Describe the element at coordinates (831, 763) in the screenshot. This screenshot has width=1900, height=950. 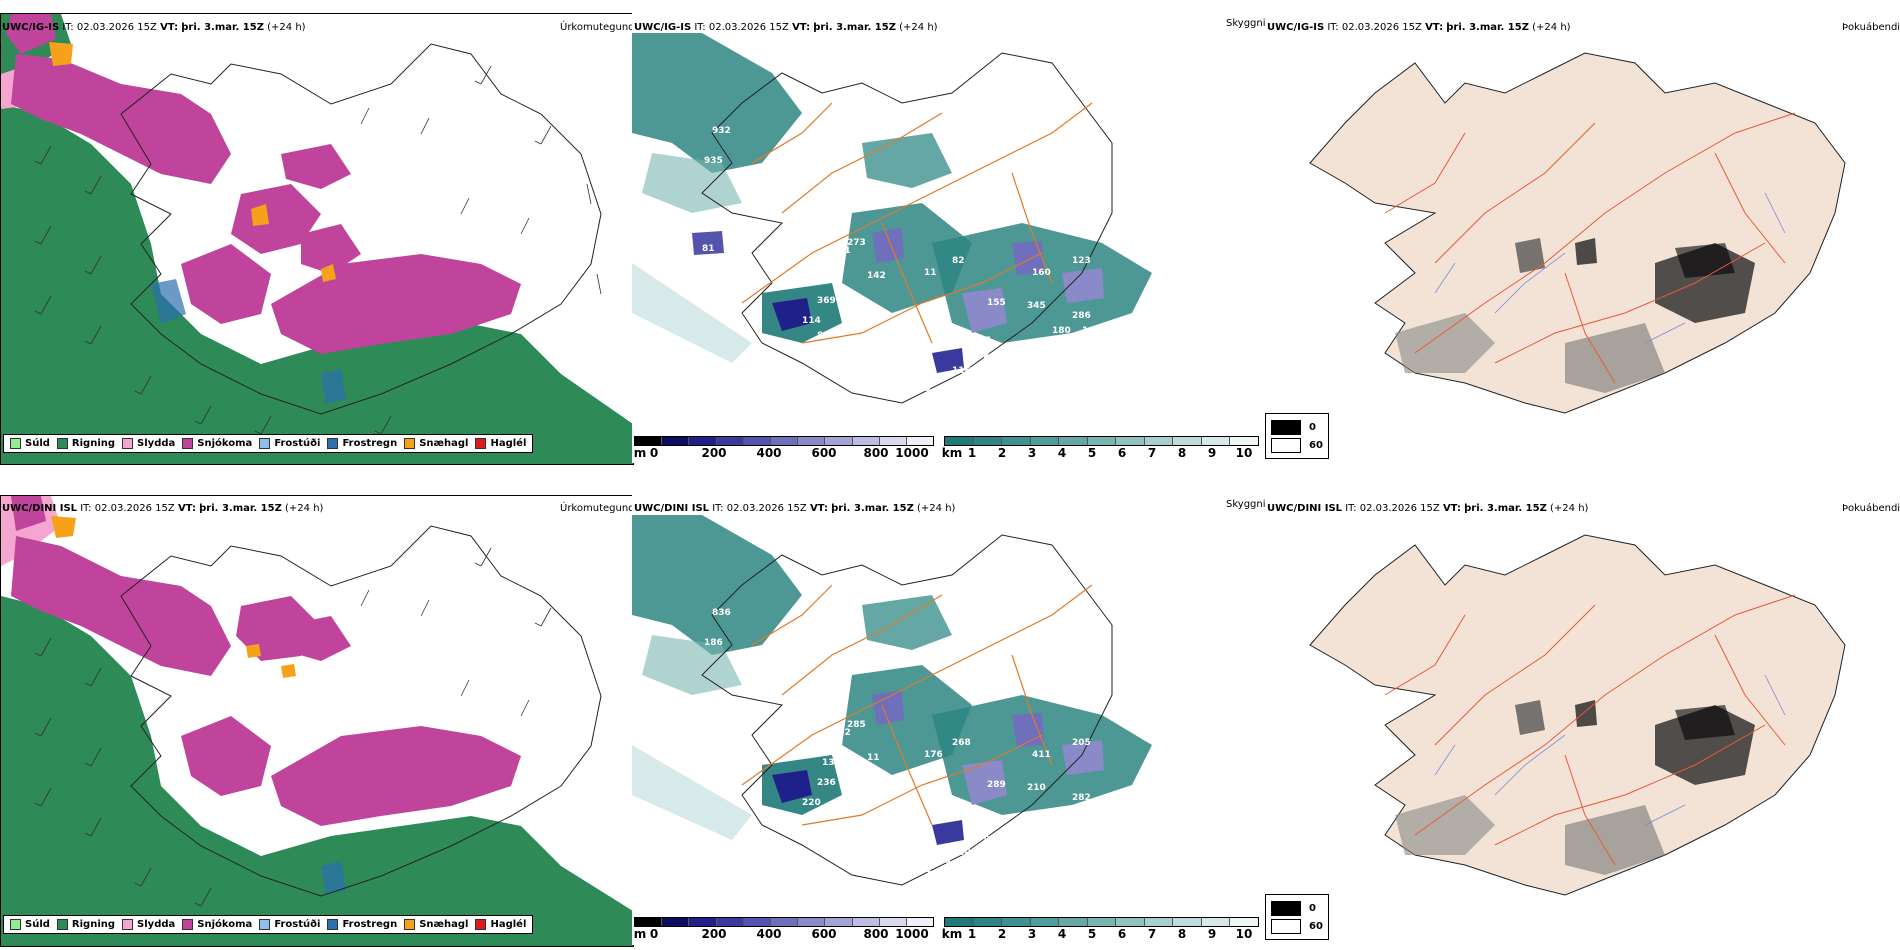
I see `cloud-base-label: 133` at that location.